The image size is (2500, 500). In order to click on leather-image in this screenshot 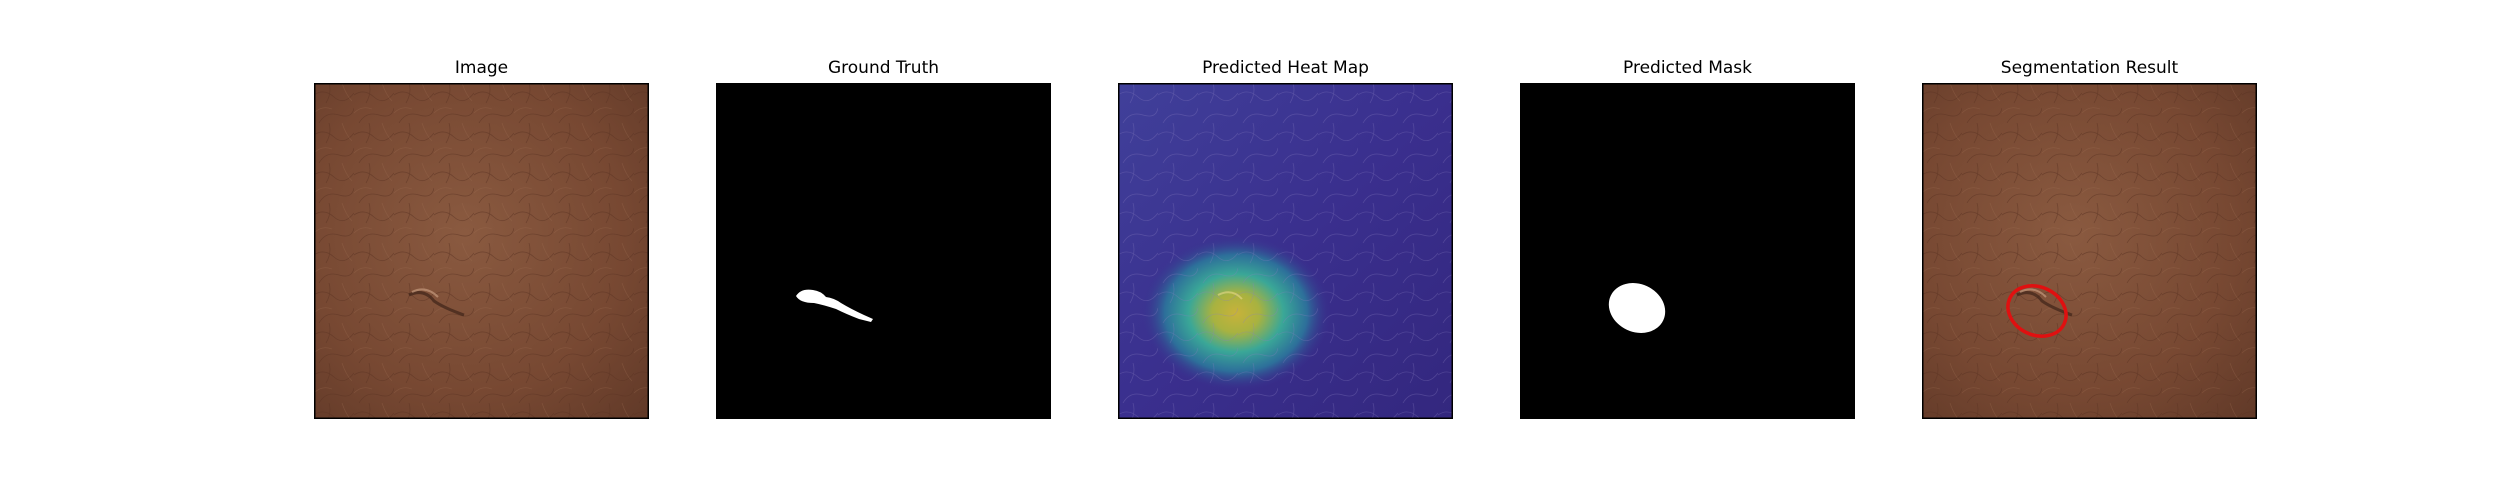, I will do `click(481, 251)`.